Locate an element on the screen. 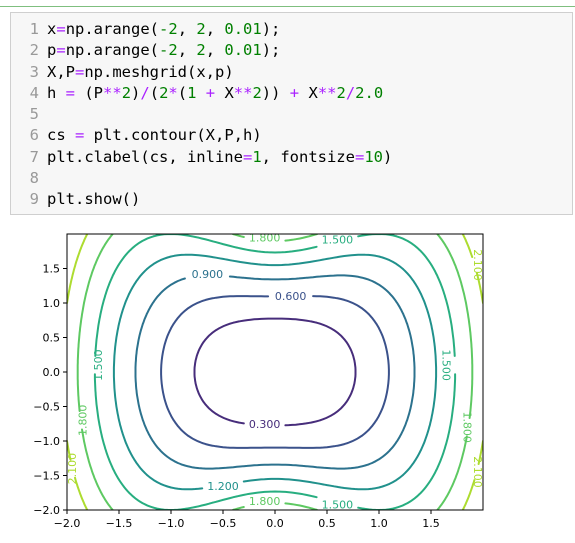 This screenshot has height=543, width=575. x-tick-label: 1.0 is located at coordinates (379, 523).